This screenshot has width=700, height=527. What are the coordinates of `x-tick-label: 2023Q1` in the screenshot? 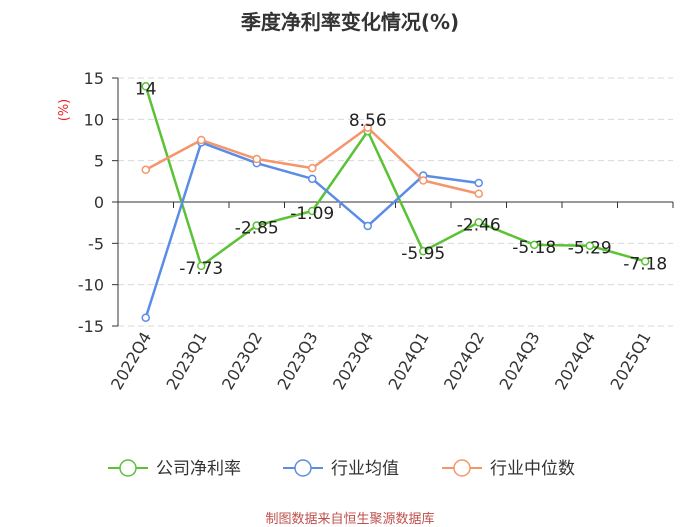 It's located at (187, 361).